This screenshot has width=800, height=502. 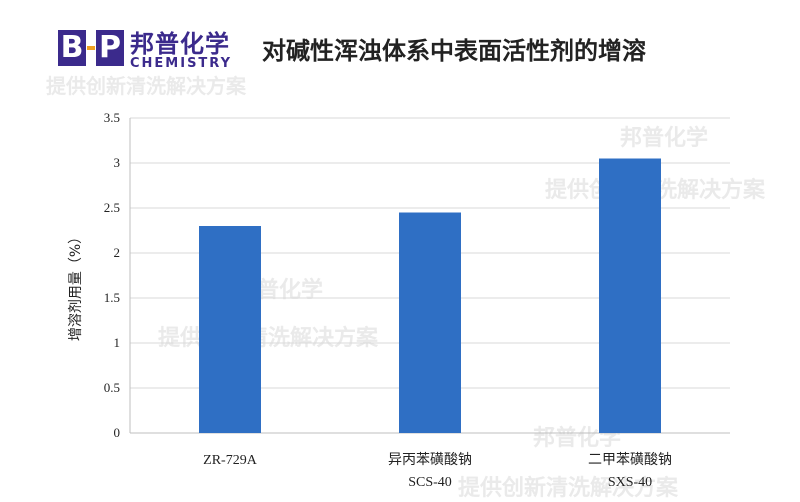 What do you see at coordinates (91, 48) in the screenshot?
I see `logo-dot` at bounding box center [91, 48].